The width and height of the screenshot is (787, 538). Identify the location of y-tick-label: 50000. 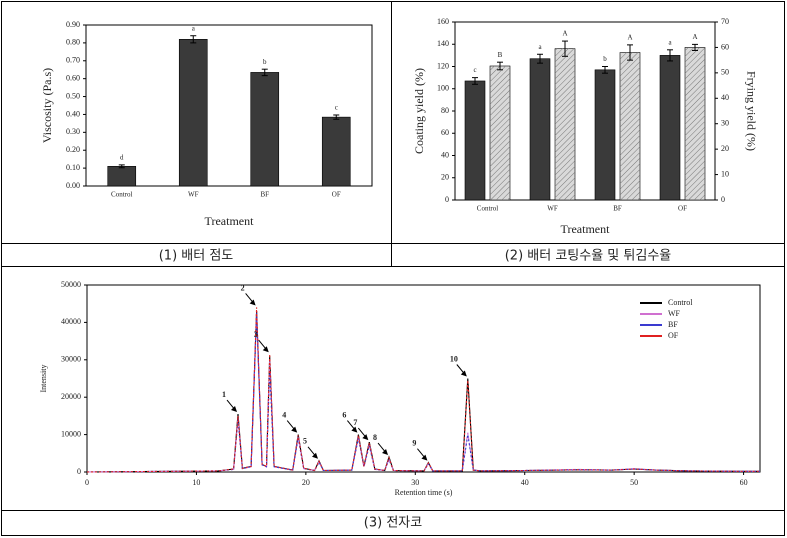
(71, 284).